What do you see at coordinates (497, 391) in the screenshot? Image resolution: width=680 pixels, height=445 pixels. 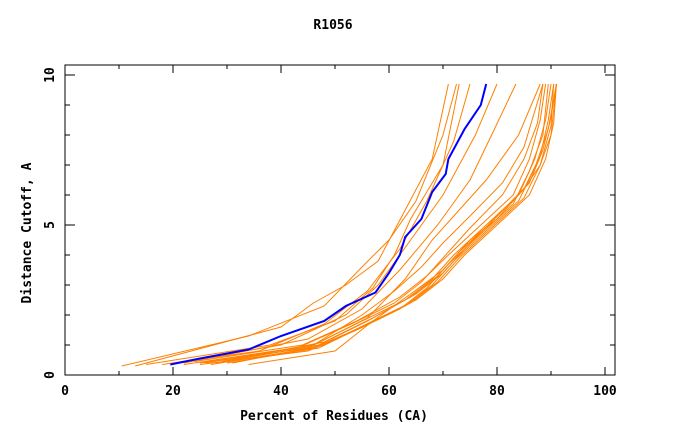 I see `x-tick-label: 80` at bounding box center [497, 391].